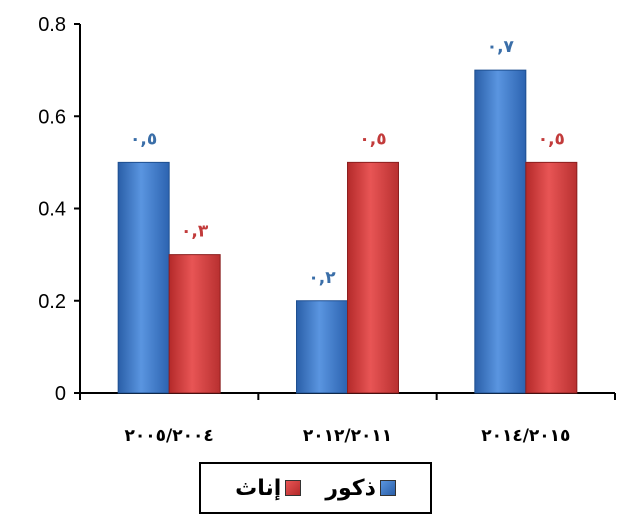 The image size is (617, 519). What do you see at coordinates (169, 436) in the screenshot?
I see `x-category-label: ٢٠٠٥/٢٠٠٤` at bounding box center [169, 436].